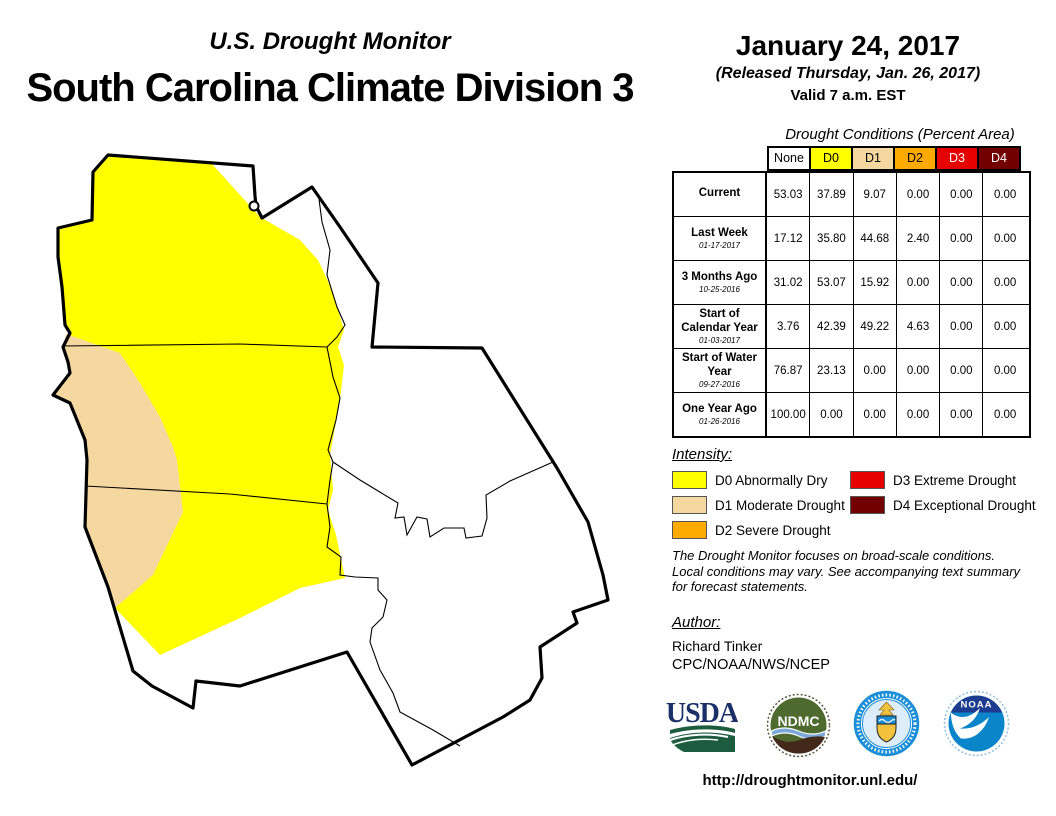 The image size is (1056, 816). What do you see at coordinates (999, 158) in the screenshot?
I see `col-header-d4: D4` at bounding box center [999, 158].